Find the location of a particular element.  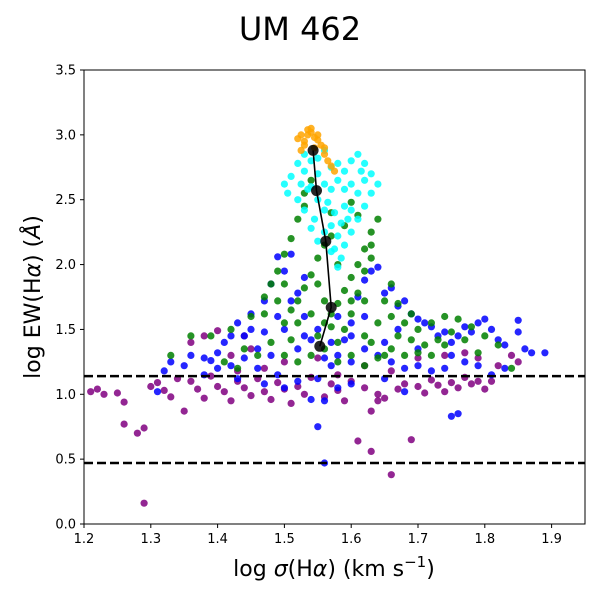

x-axis-label-post: ) (km s is located at coordinates (365, 569).